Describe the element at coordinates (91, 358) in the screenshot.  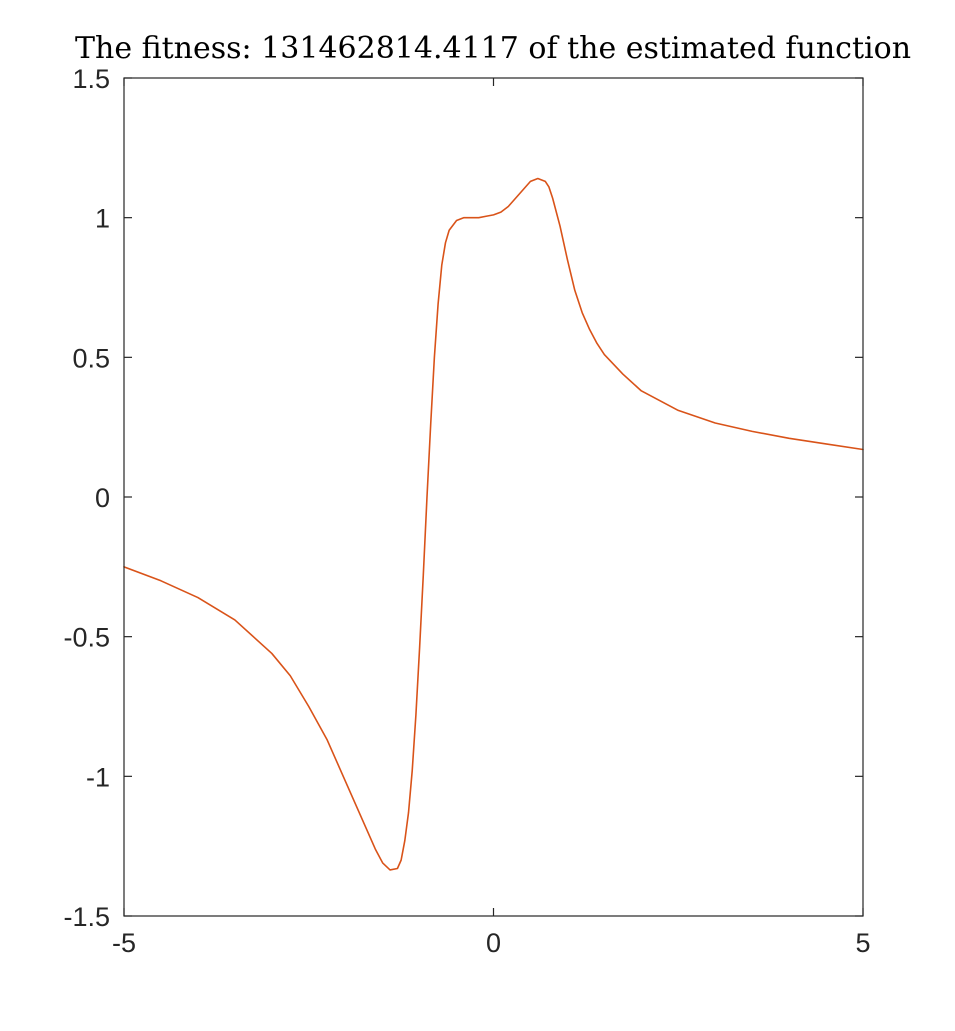
I see `y-tick-label: 0.5` at that location.